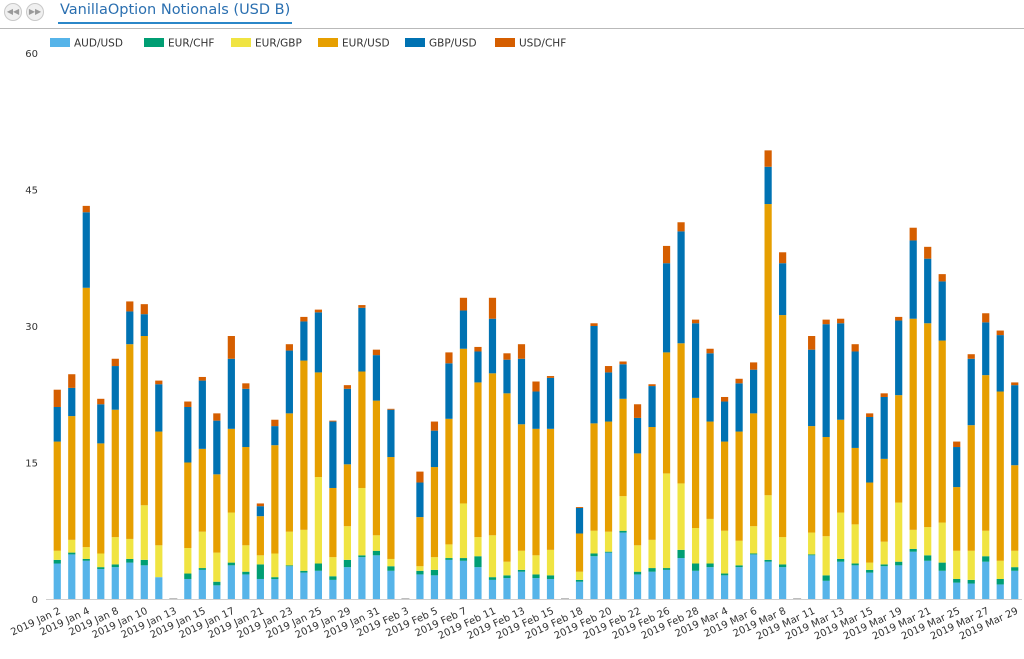  What do you see at coordinates (453, 44) in the screenshot?
I see `legend-label-gbp-usd: GBP/USD` at bounding box center [453, 44].